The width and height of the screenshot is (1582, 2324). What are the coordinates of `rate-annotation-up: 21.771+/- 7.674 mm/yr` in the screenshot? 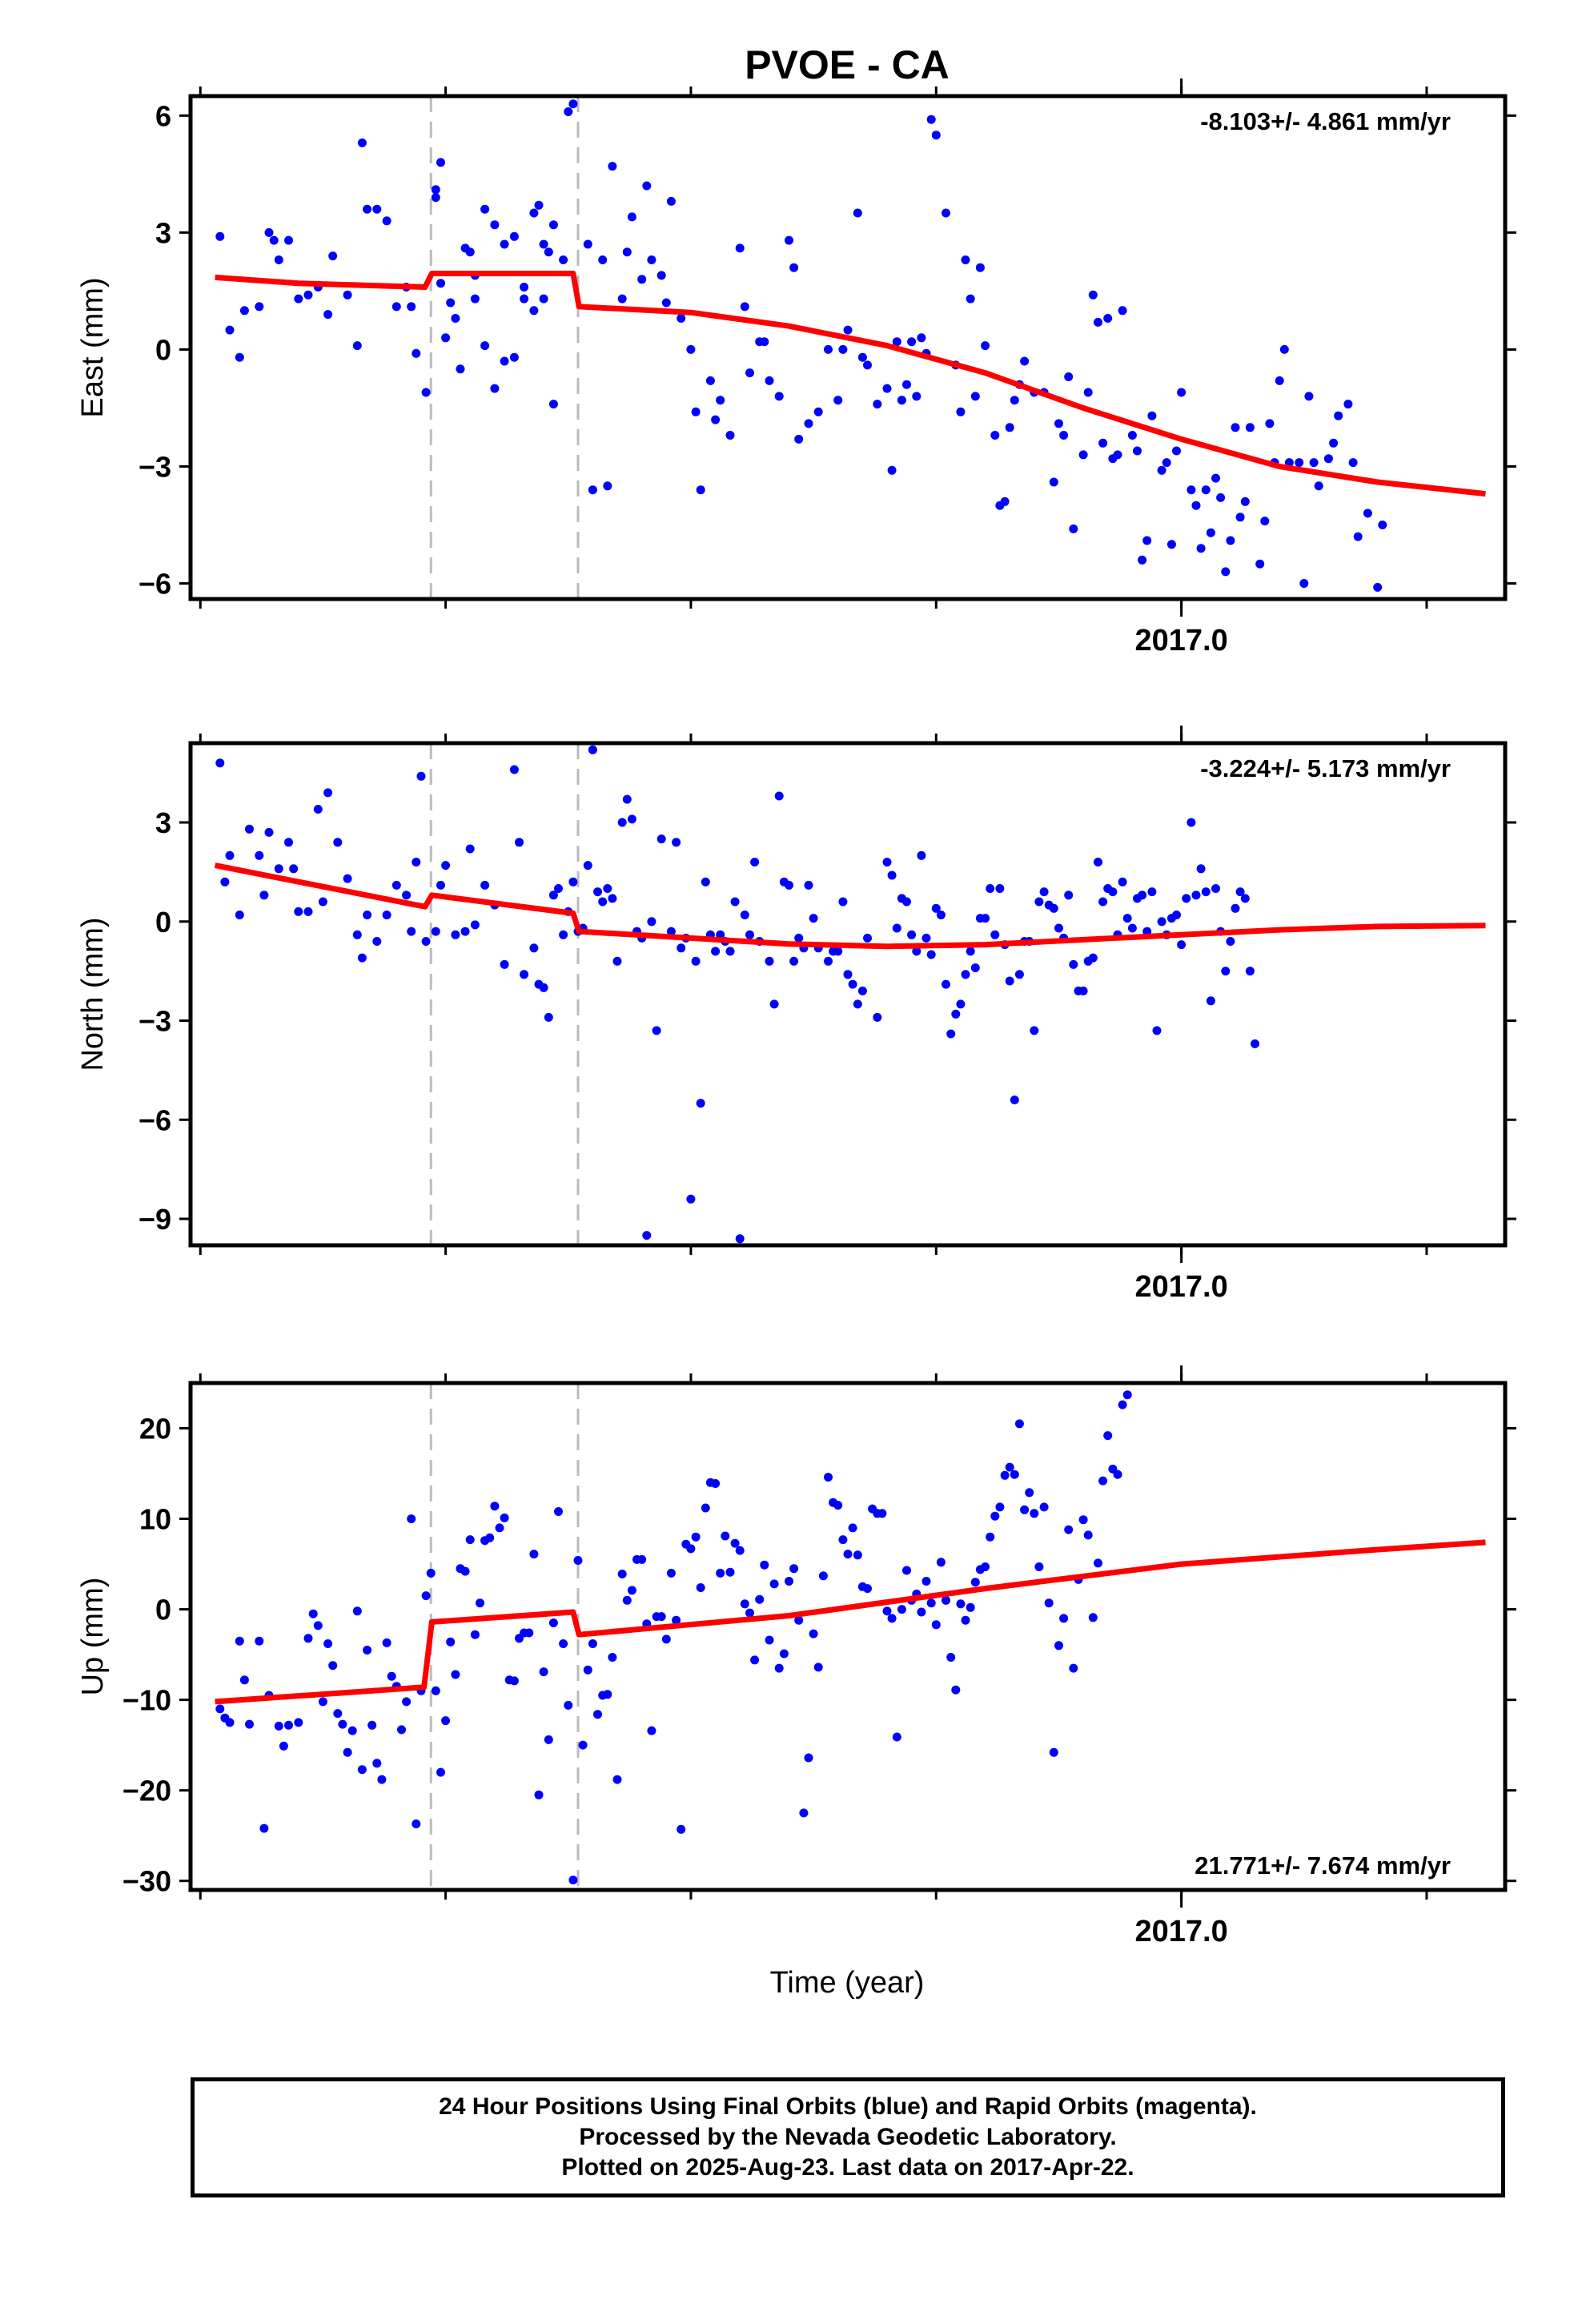 It's located at (1323, 1866).